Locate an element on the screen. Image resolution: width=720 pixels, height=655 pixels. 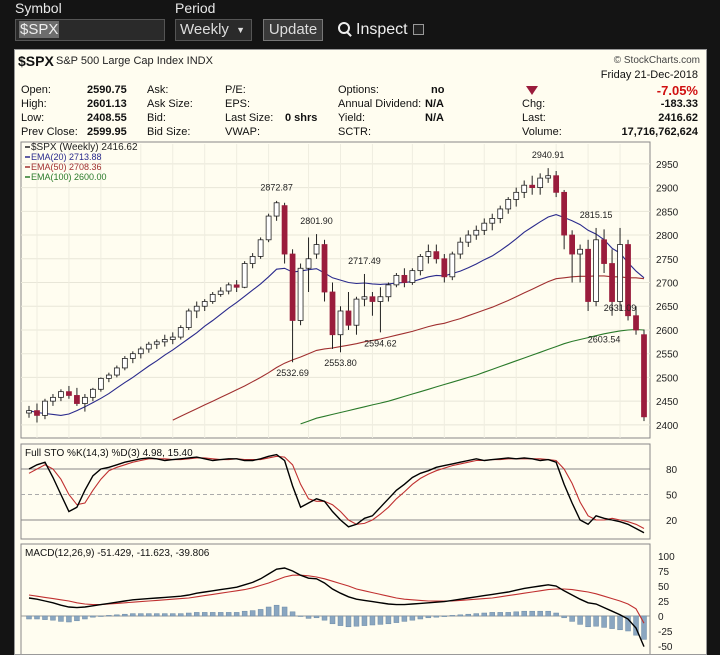
chart-symbol: $SPX is located at coordinates (36, 61).